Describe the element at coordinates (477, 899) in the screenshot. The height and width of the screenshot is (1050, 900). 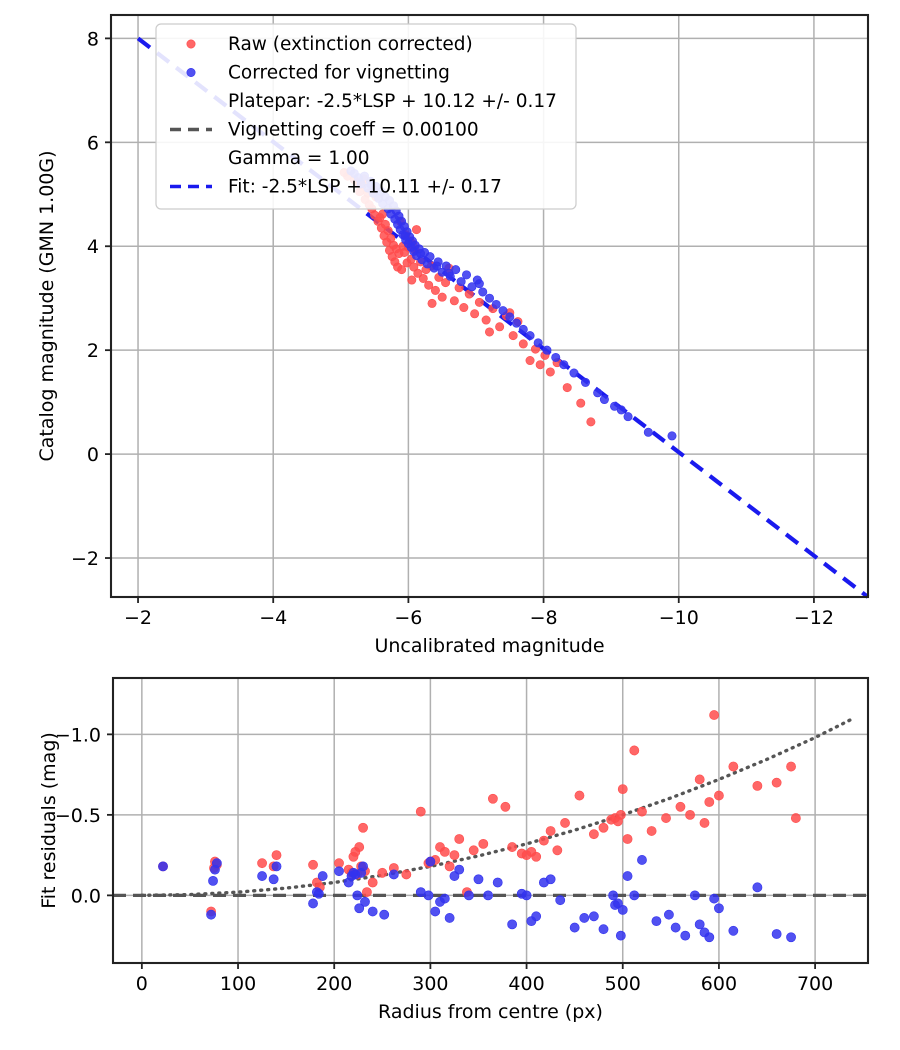
I see `series-corrected` at that location.